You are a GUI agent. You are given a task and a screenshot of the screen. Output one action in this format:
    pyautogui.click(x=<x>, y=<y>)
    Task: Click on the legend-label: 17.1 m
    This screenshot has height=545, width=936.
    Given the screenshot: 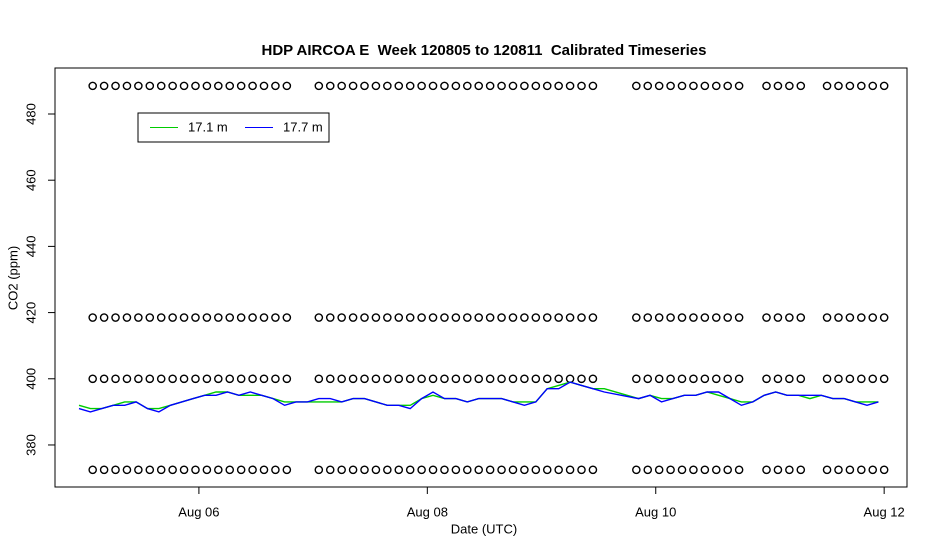 What is the action you would take?
    pyautogui.click(x=208, y=126)
    